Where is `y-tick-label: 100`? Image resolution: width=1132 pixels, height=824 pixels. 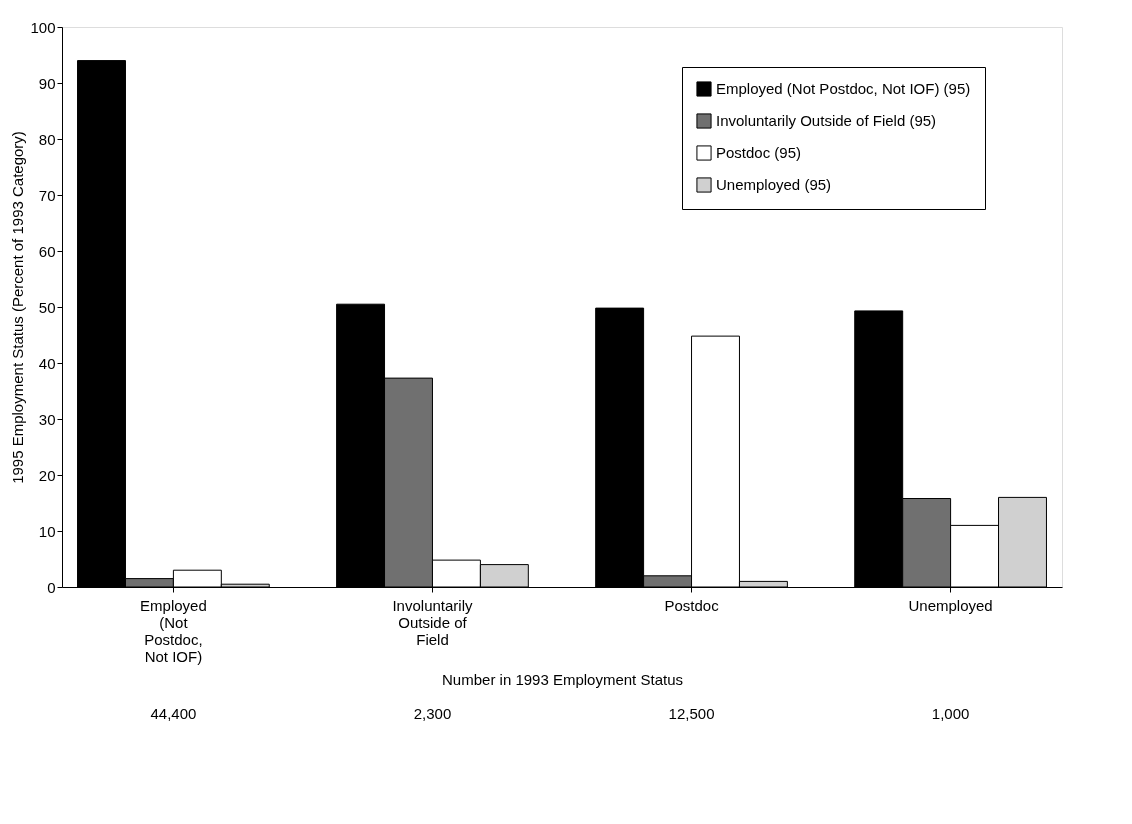
y-tick-label: 100 is located at coordinates (43, 27).